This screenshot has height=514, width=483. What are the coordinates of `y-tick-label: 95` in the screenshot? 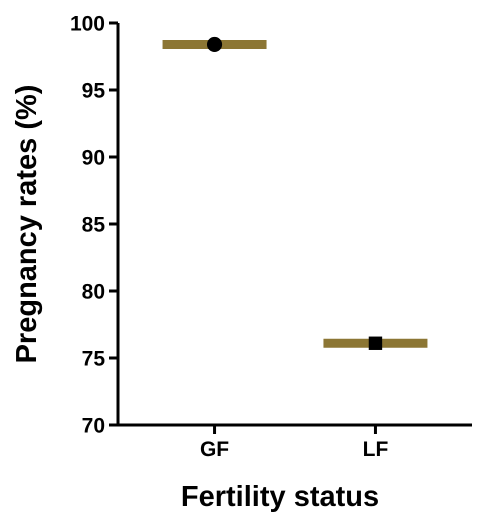 It's located at (94, 90).